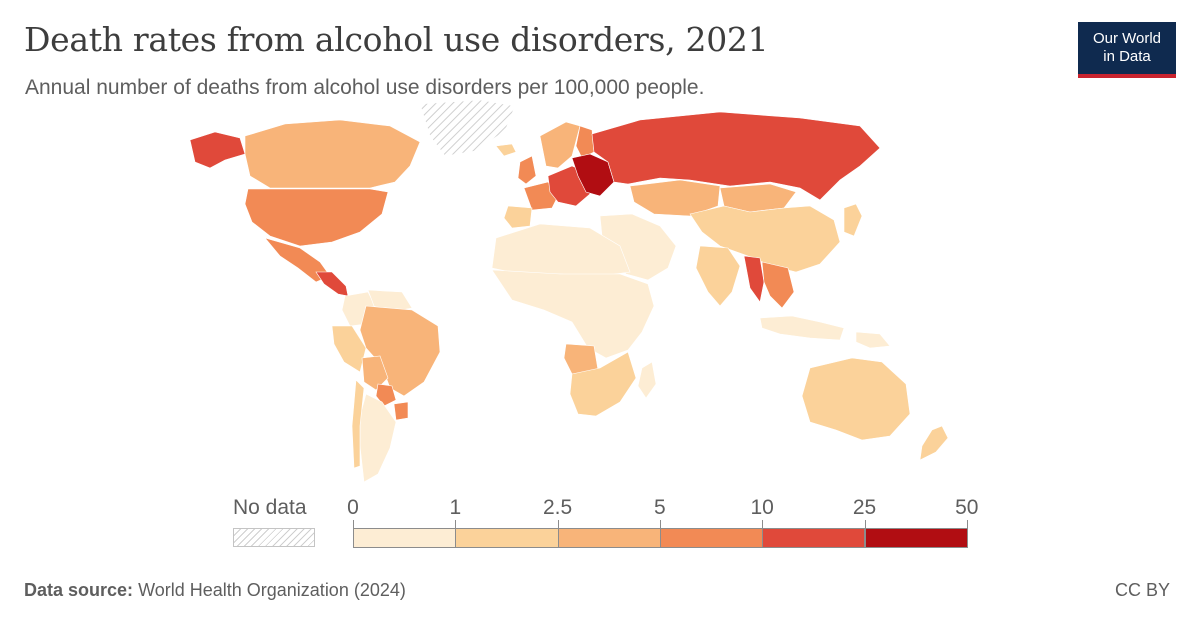 This screenshot has width=1200, height=627. Describe the element at coordinates (1127, 38) in the screenshot. I see `logo-line-1: Our World` at that location.